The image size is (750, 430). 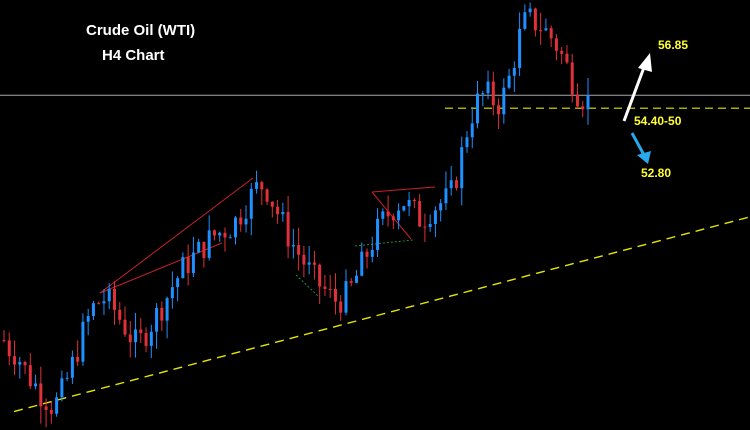 What do you see at coordinates (644, 157) in the screenshot?
I see `down-arrow-head` at bounding box center [644, 157].